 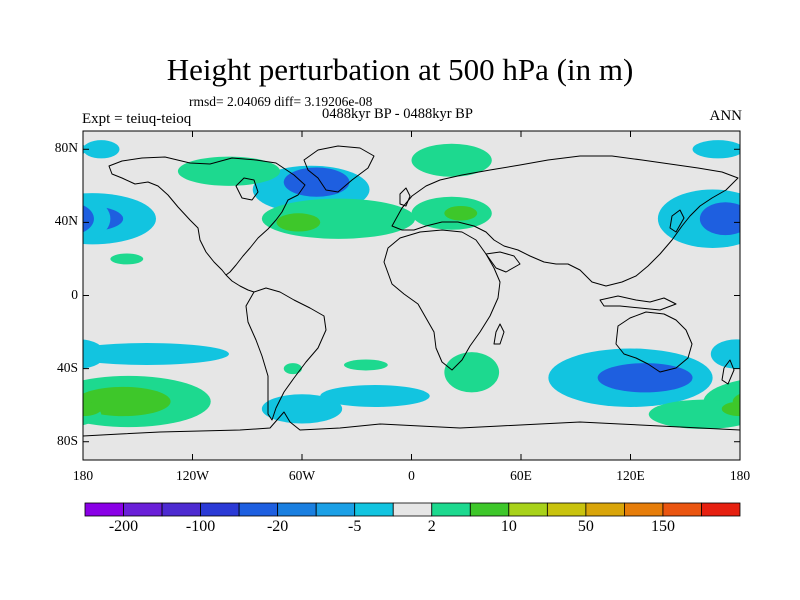 I want to click on coastline-arabia, so click(x=503, y=262).